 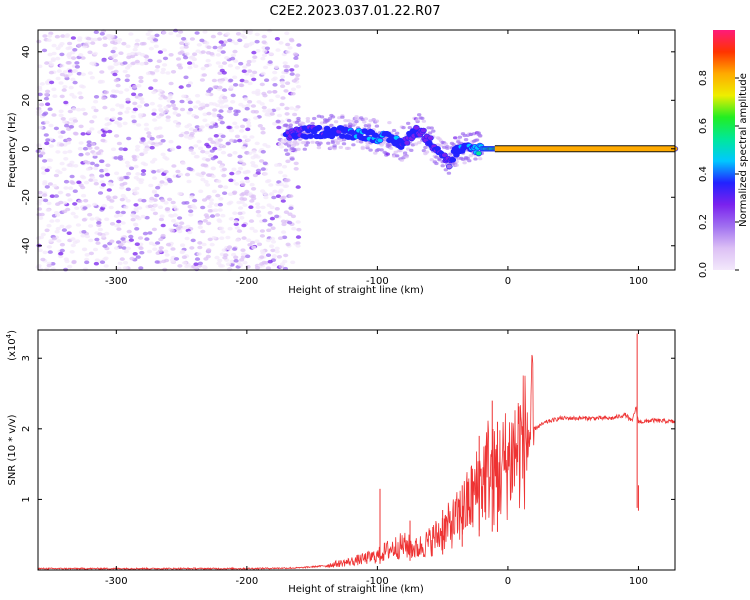 What do you see at coordinates (9, 335) in the screenshot?
I see `snr-scale-exponent: 4` at bounding box center [9, 335].